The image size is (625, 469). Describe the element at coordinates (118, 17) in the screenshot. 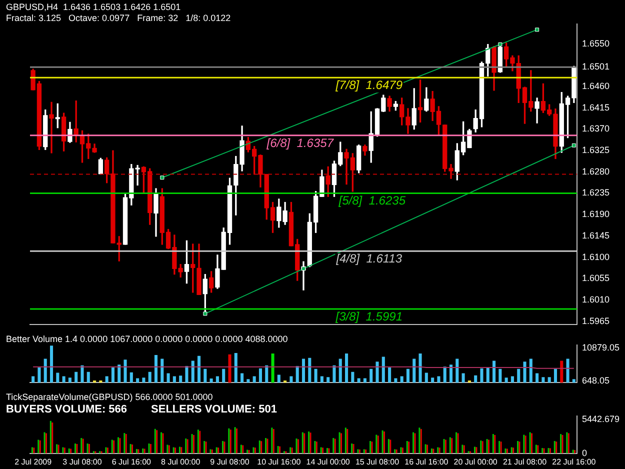

I see `chart-subtitle: Fractal: 3.125 Octave: 0.0977 Frame: 32 1/8: 0.0122` at that location.